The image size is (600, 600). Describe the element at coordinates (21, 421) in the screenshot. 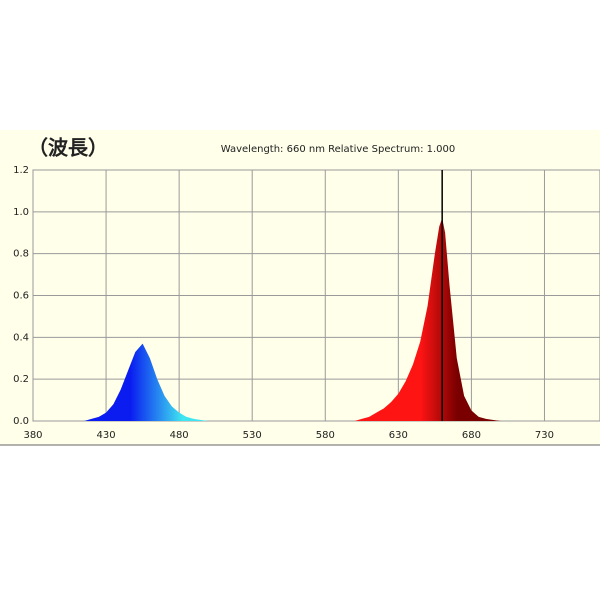

I see `y-tick-label: 0.0` at that location.